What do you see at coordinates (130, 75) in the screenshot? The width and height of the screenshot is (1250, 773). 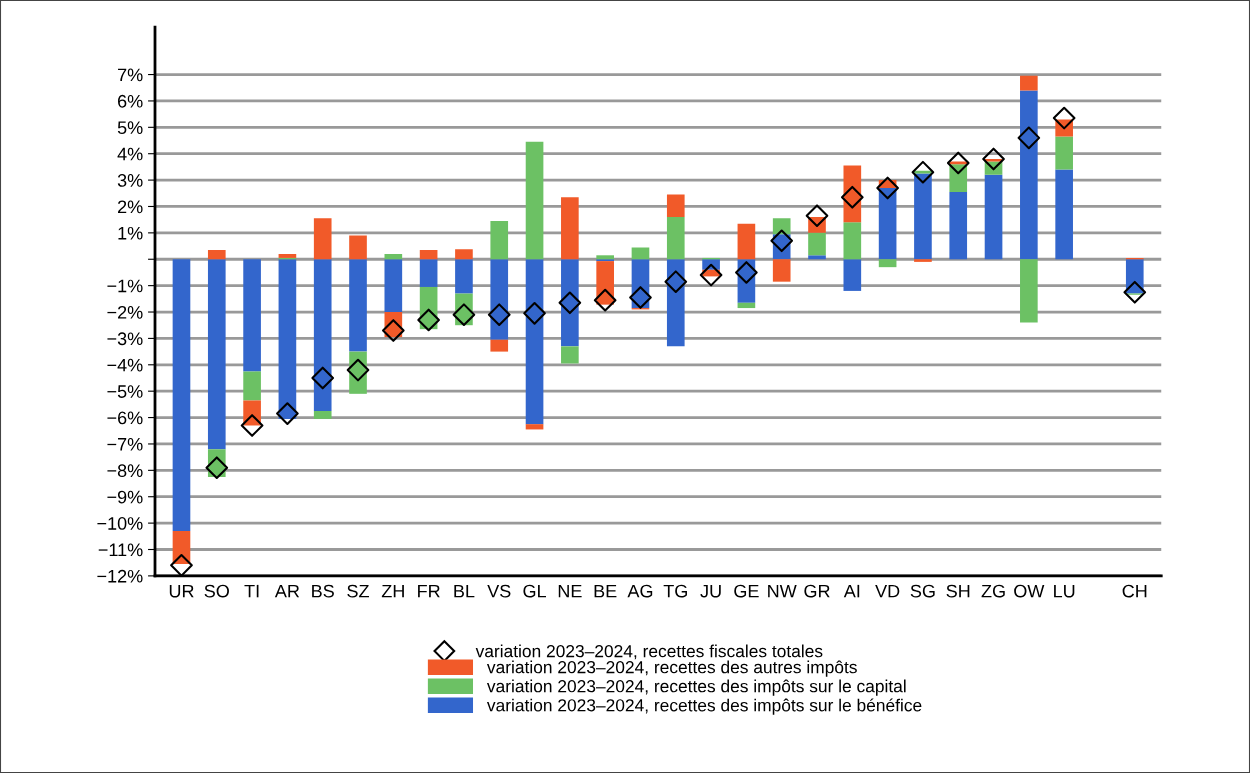 I see `y-tick-label: 7%` at bounding box center [130, 75].